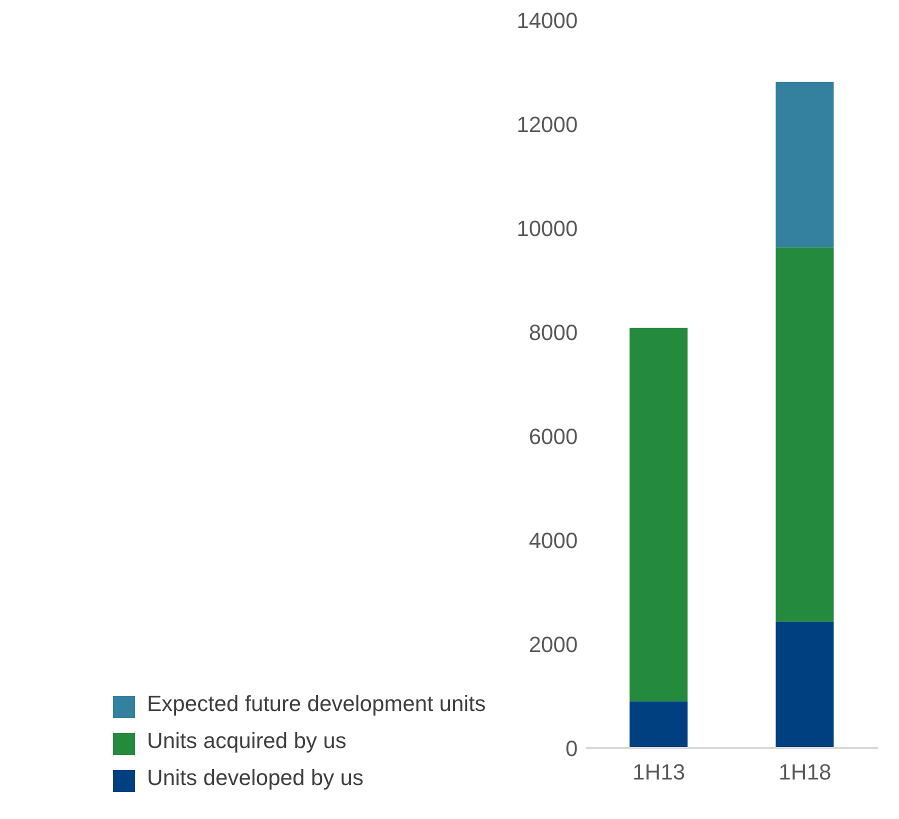 The height and width of the screenshot is (819, 899). I want to click on legend-label: Expected future development units, so click(316, 703).